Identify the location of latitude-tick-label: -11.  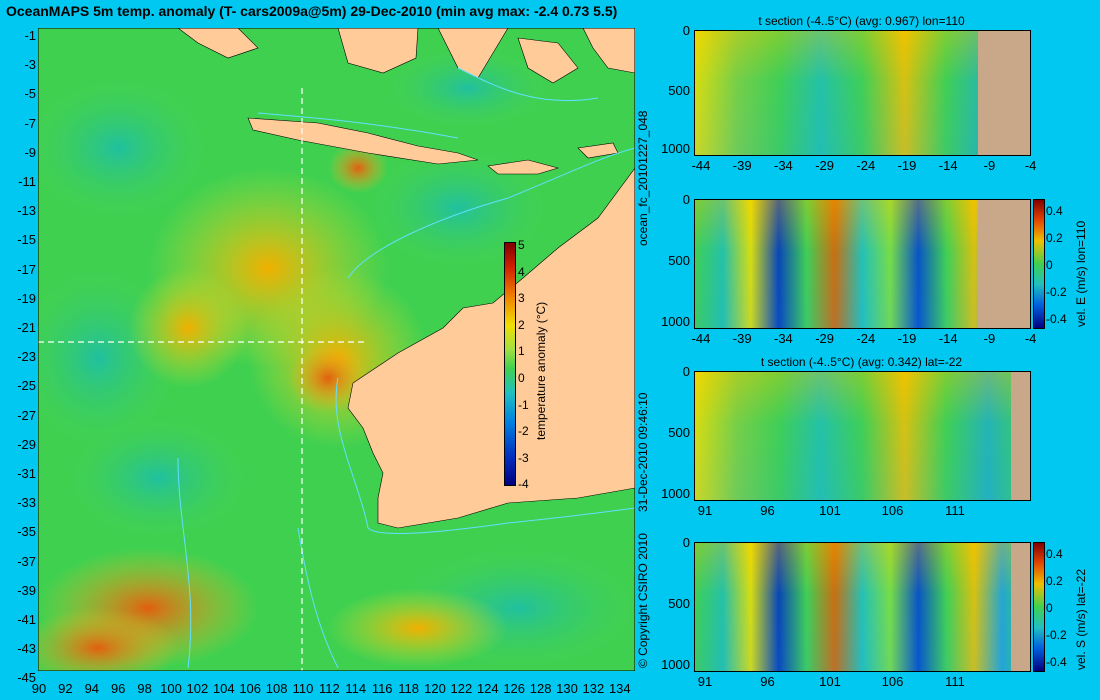
(27, 181).